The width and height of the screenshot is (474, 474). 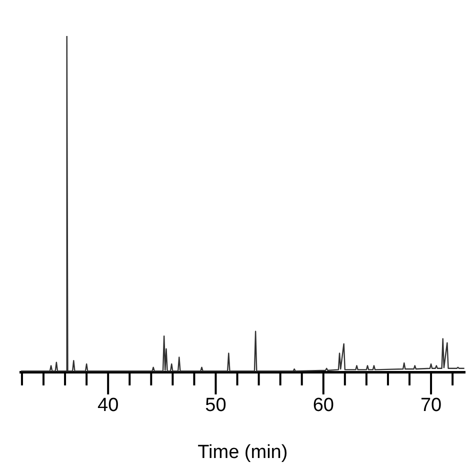 What do you see at coordinates (323, 405) in the screenshot?
I see `x-tick-label: 60` at bounding box center [323, 405].